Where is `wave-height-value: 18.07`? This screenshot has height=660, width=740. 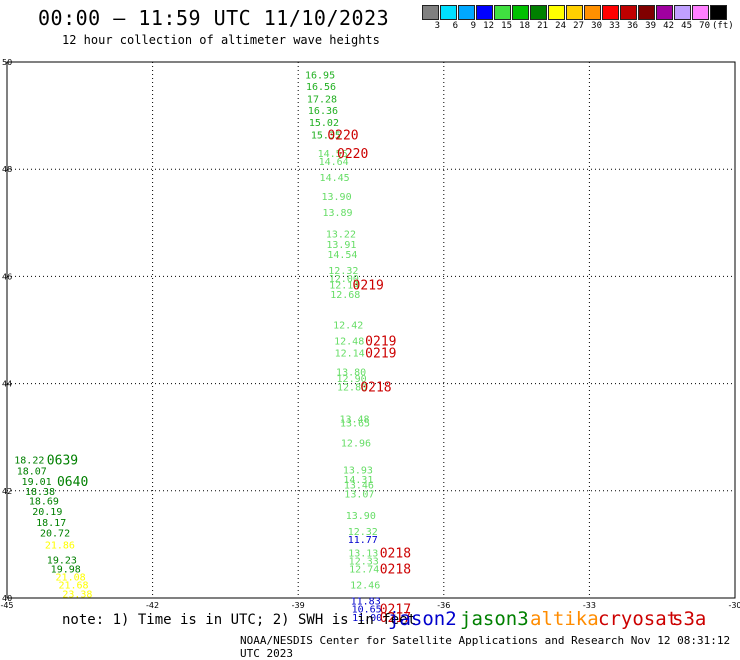 wave-height-value: 18.07 is located at coordinates (32, 471).